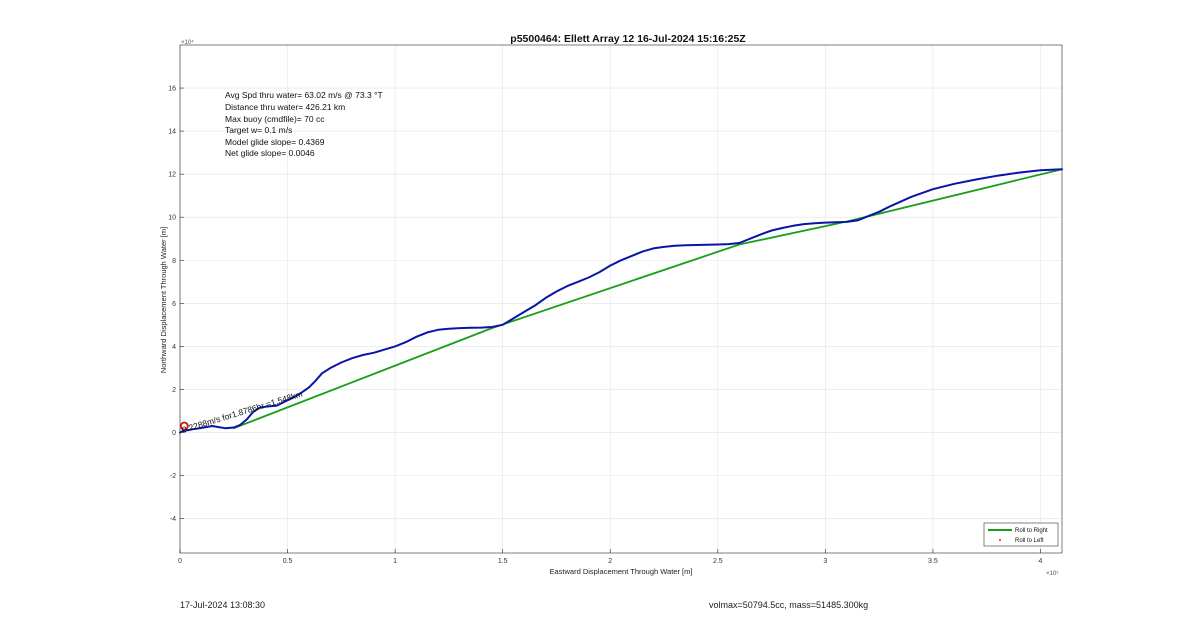 Image resolution: width=1200 pixels, height=622 pixels. Describe the element at coordinates (395, 561) in the screenshot. I see `x-tick-label: 1` at that location.